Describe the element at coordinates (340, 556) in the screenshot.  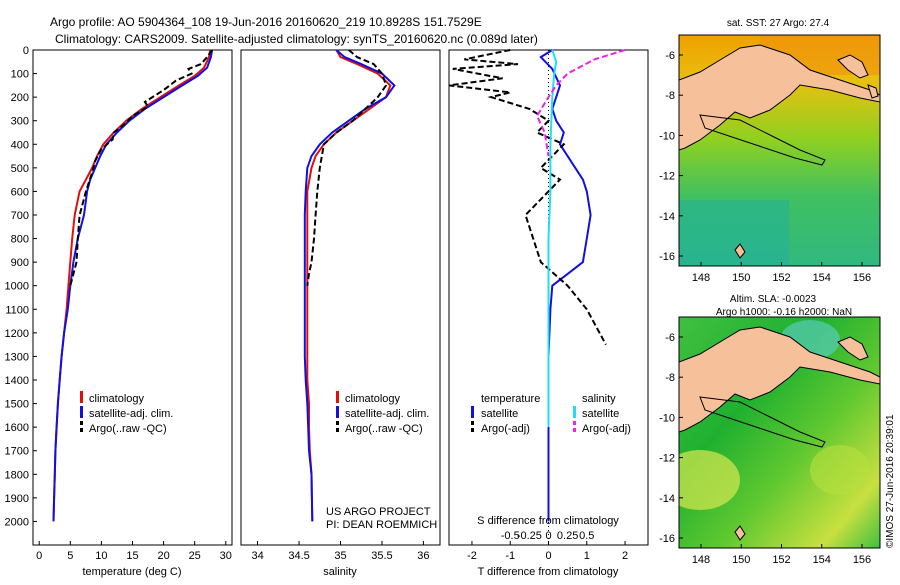
I see `x-tick-label: 35` at that location.